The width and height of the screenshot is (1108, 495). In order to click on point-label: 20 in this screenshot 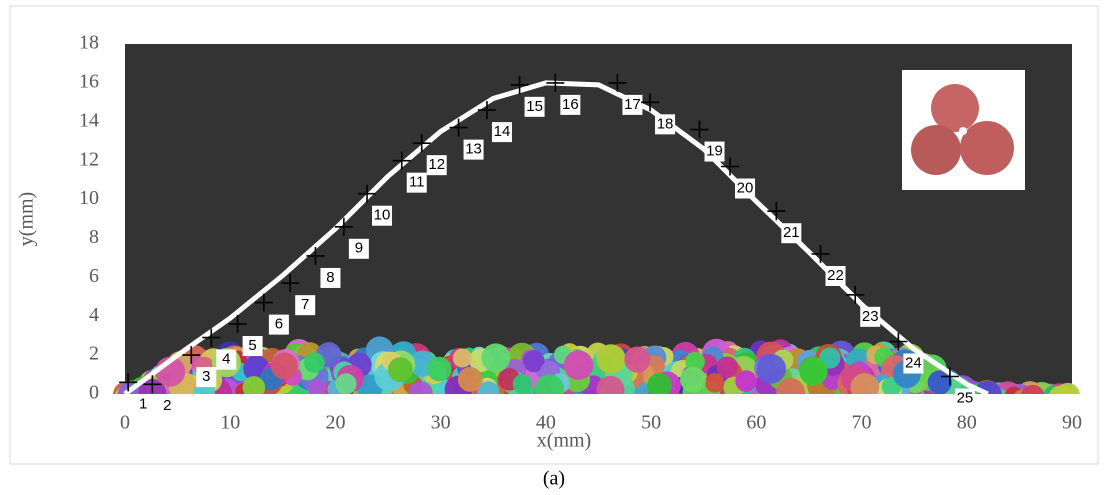, I will do `click(745, 187)`.